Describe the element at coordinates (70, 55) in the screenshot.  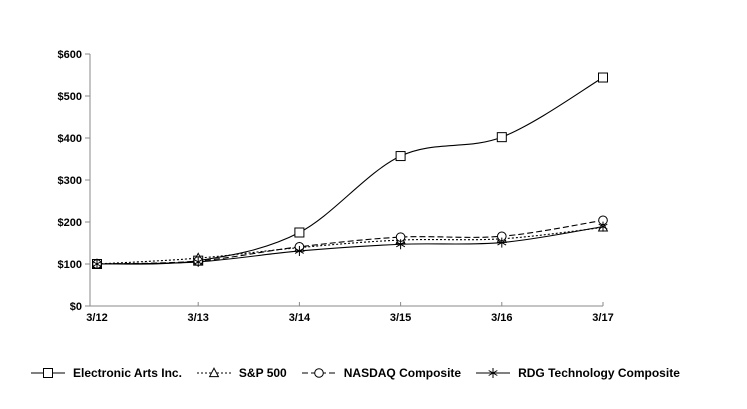
I see `y-tick-label: $600` at that location.